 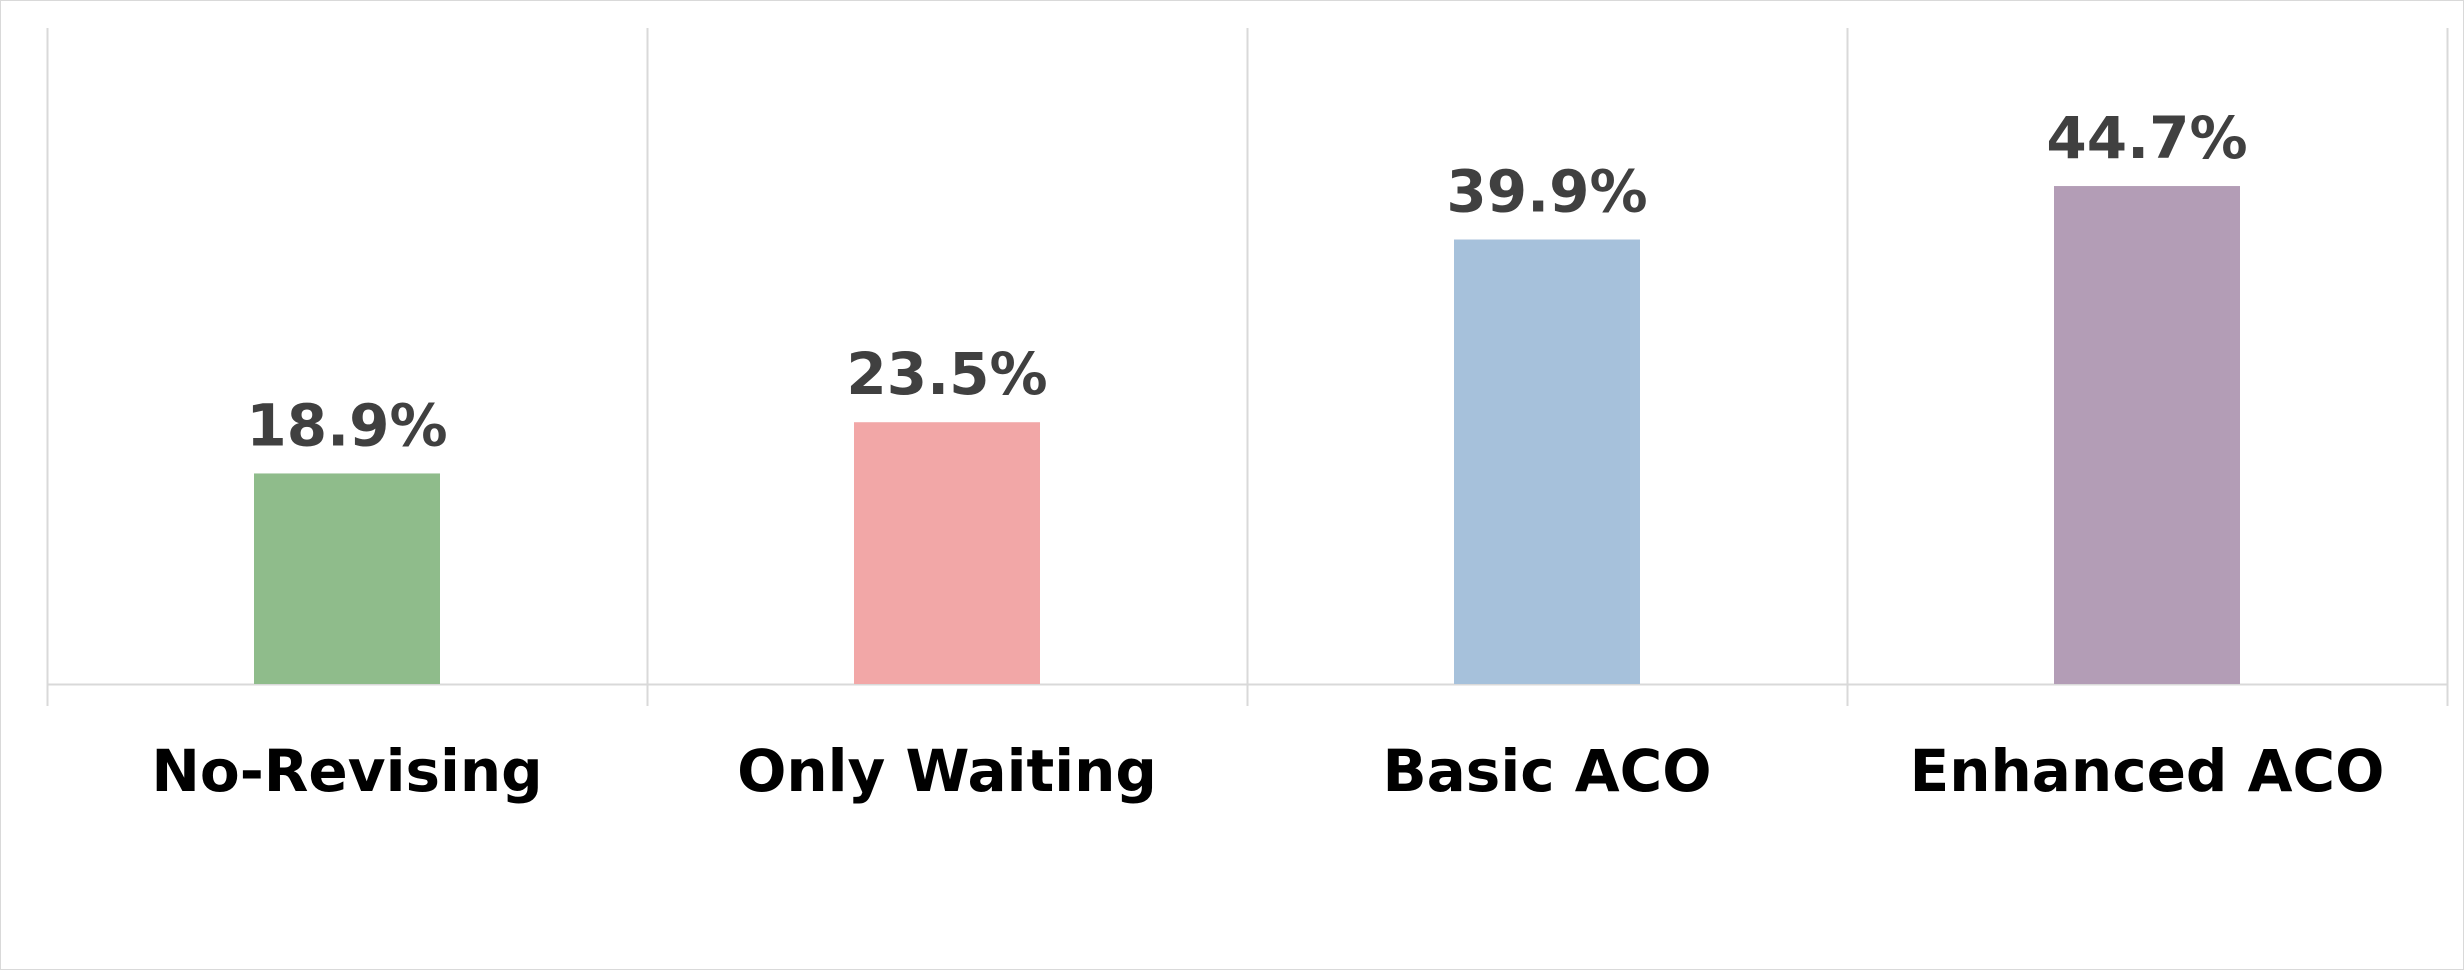 What do you see at coordinates (347, 578) in the screenshot?
I see `bar-no-revising` at bounding box center [347, 578].